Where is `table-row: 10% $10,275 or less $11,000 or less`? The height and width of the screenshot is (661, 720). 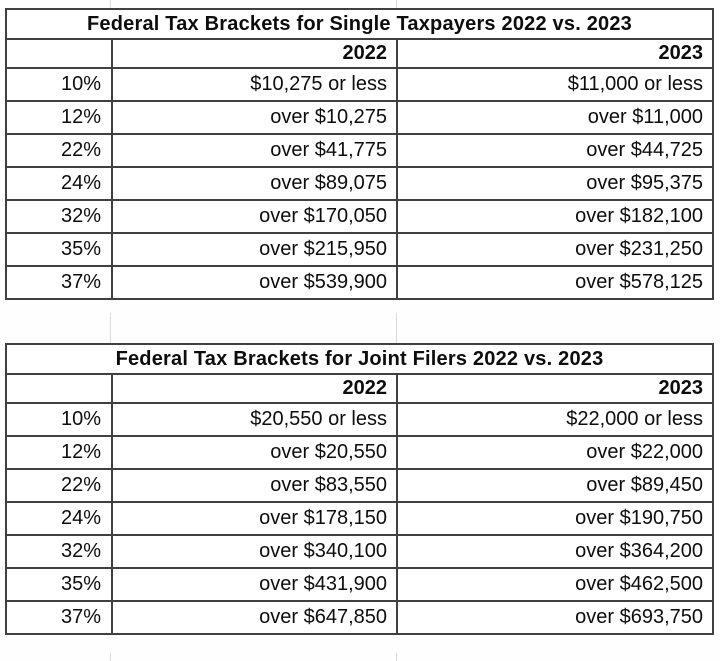
table-row: 10% $10,275 or less $11,000 or less is located at coordinates (360, 84).